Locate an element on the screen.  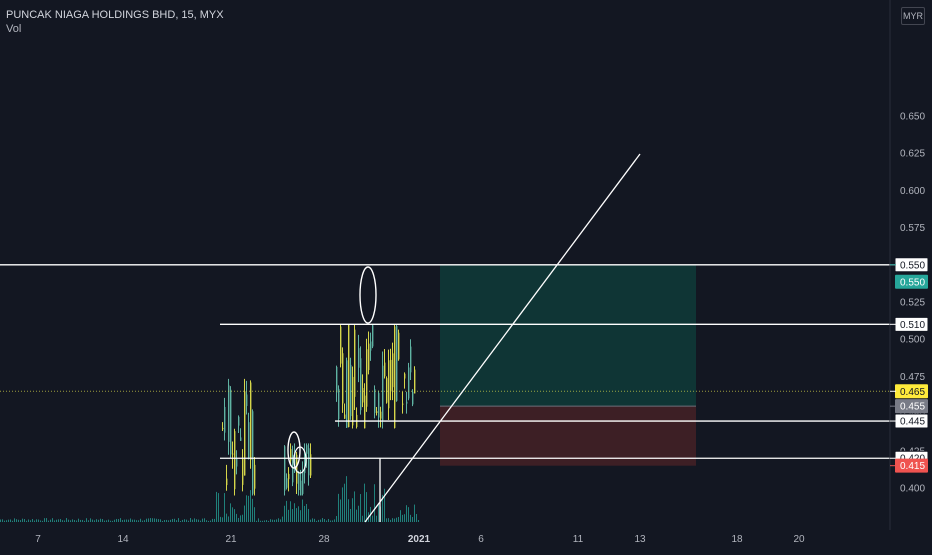
time-axis: 7 14 21 28 2021 6 11 13 18 20 is located at coordinates (420, 539).